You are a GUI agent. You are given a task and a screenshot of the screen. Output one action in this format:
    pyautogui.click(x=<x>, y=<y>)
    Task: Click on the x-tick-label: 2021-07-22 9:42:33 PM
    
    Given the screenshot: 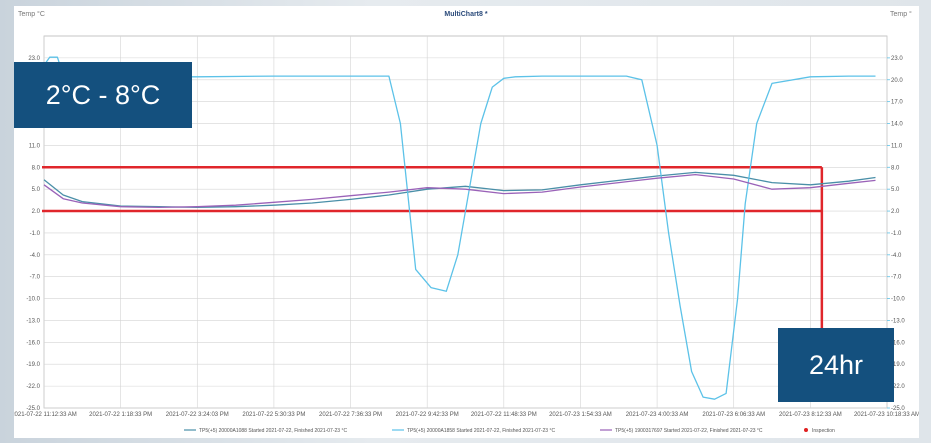 What is the action you would take?
    pyautogui.click(x=427, y=415)
    